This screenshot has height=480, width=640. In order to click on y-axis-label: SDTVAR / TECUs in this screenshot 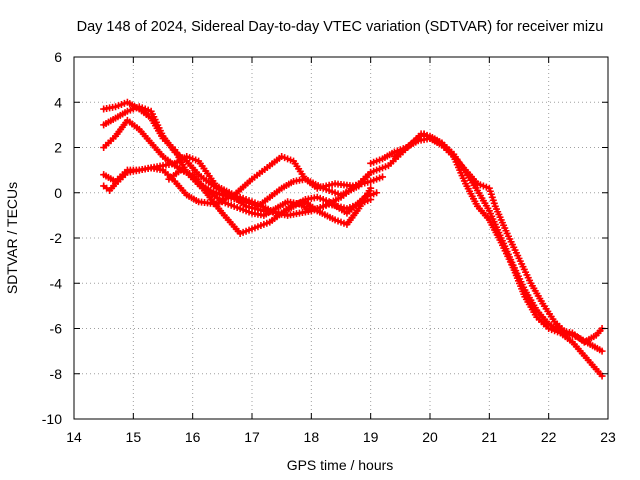, I will do `click(12, 238)`.